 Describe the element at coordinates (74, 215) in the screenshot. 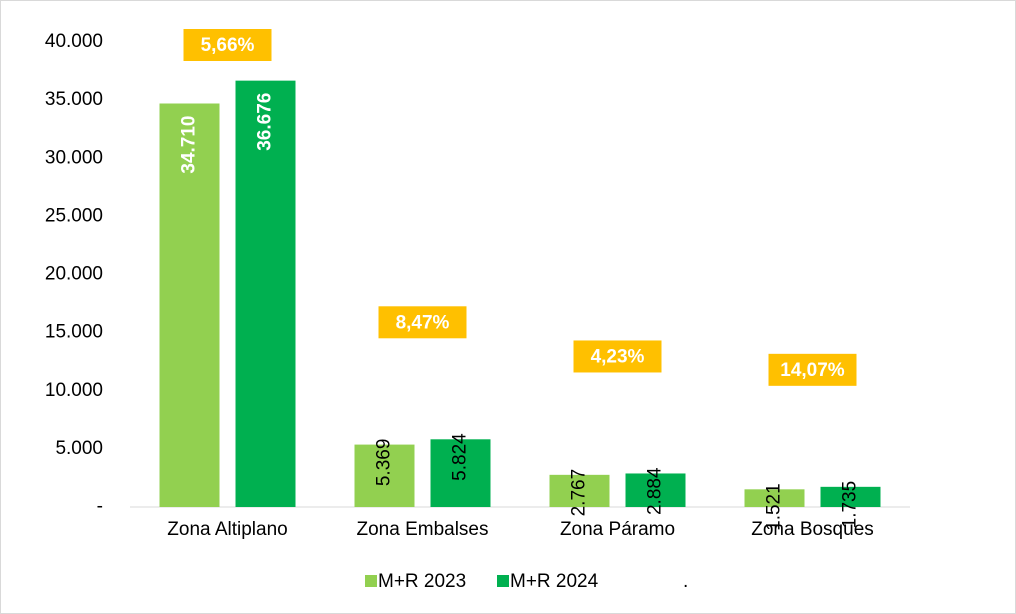

I see `y-tick-label: 25.000` at that location.